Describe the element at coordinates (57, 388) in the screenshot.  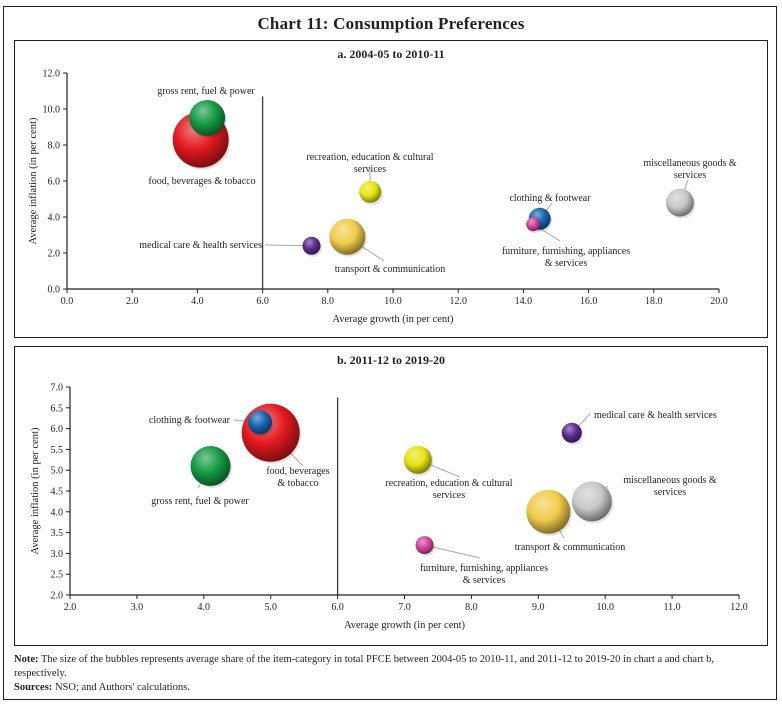
I see `y-tick-label: 7.0` at that location.